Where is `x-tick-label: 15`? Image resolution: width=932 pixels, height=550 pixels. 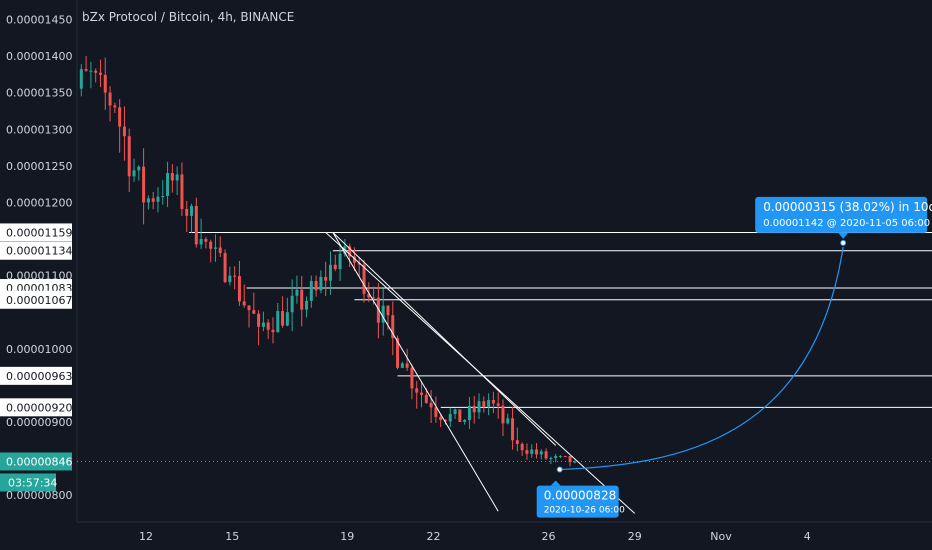
x-tick-label: 15 is located at coordinates (232, 536).